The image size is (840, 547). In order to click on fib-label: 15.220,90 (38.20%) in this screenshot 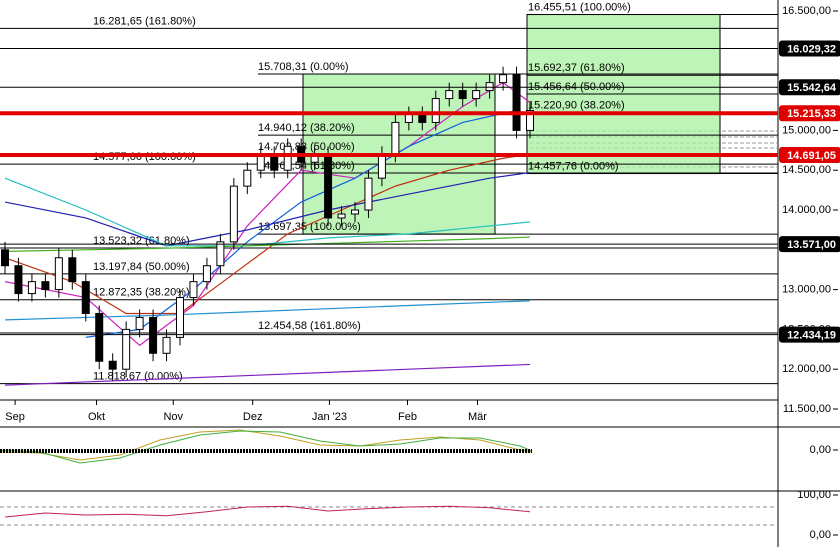, I will do `click(576, 106)`.